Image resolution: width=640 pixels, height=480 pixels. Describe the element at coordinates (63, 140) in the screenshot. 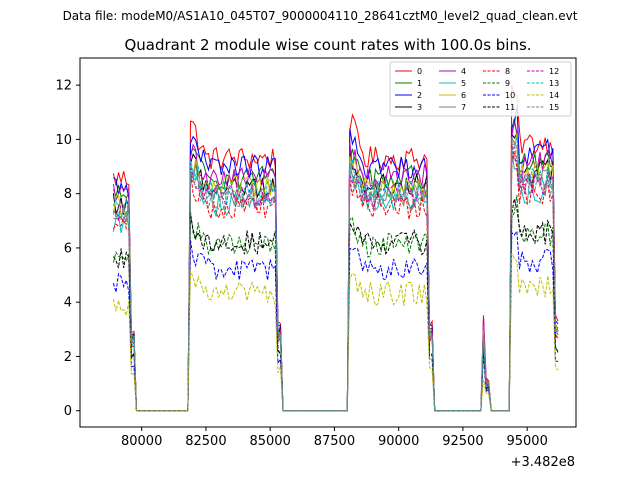

I see `y-tick-label: 10` at that location.